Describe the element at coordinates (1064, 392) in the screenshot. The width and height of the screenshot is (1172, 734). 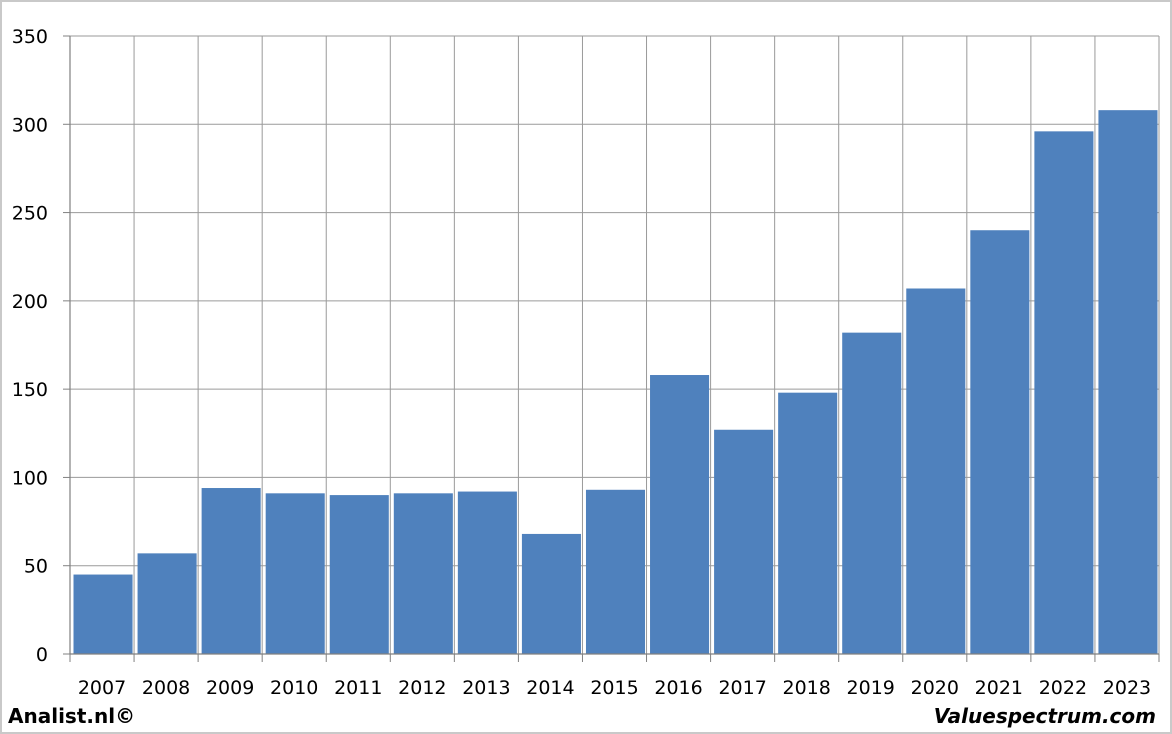
I see `bar-2022` at that location.